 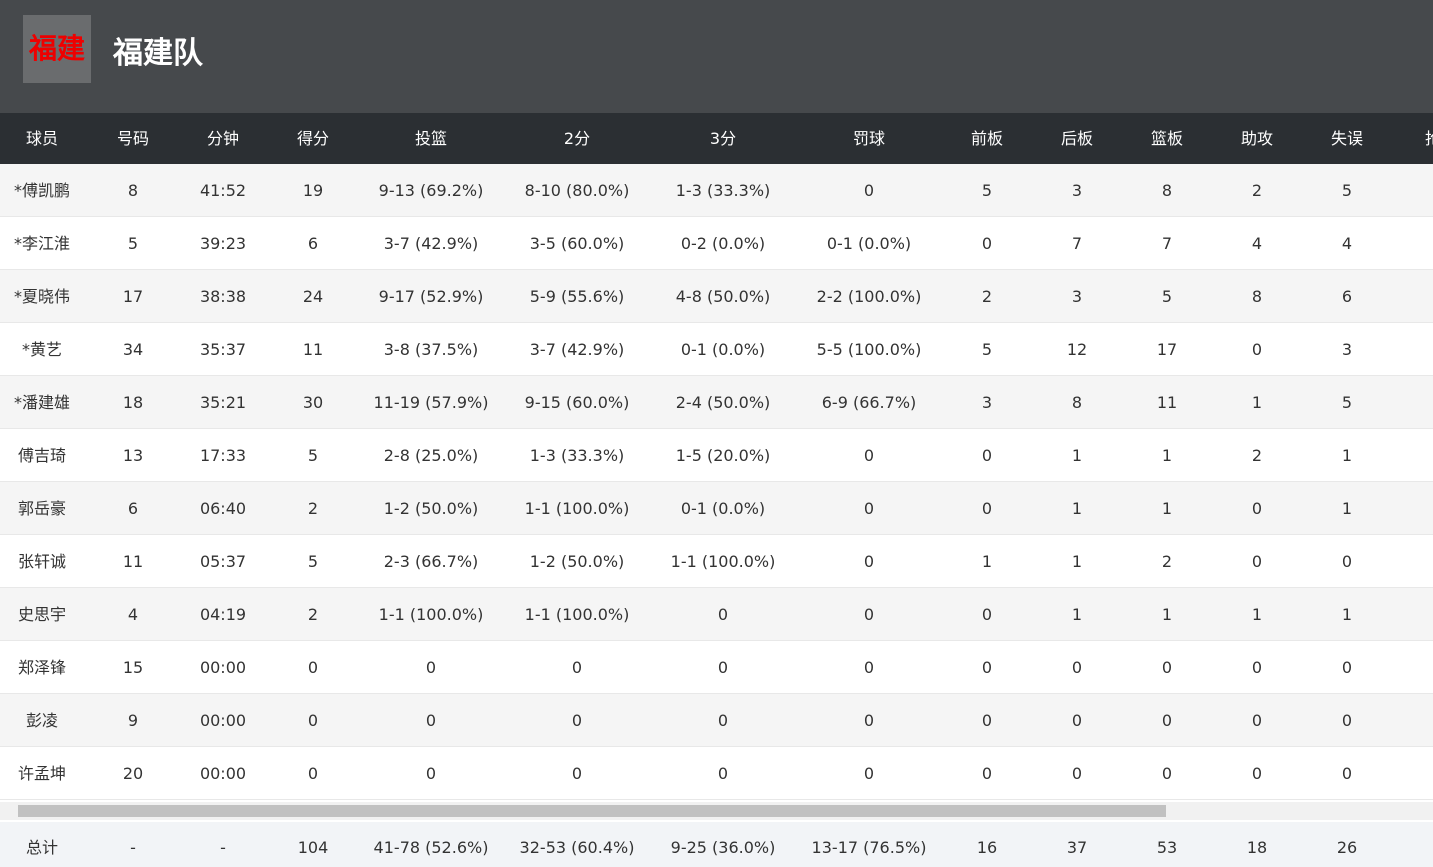 What do you see at coordinates (223, 296) in the screenshot?
I see `table-cell: 38:38` at bounding box center [223, 296].